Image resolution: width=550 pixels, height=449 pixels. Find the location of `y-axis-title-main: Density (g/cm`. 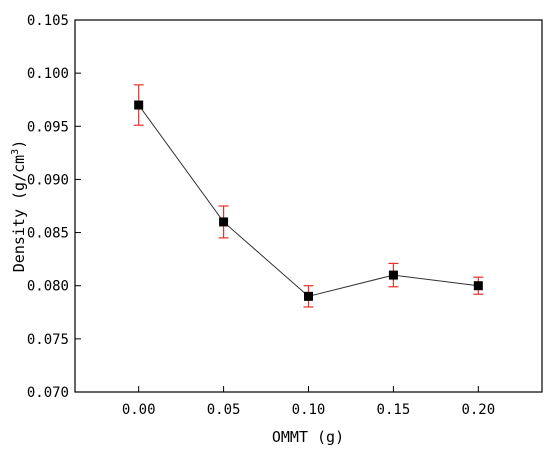

y-axis-title-main: Density (g/cm is located at coordinates (19, 213).